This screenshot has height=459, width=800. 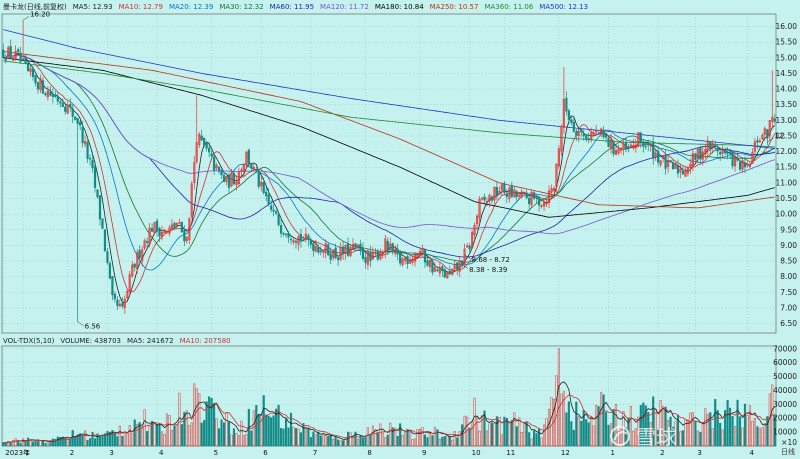 What do you see at coordinates (510, 453) in the screenshot?
I see `time-tick-label: 11` at bounding box center [510, 453].